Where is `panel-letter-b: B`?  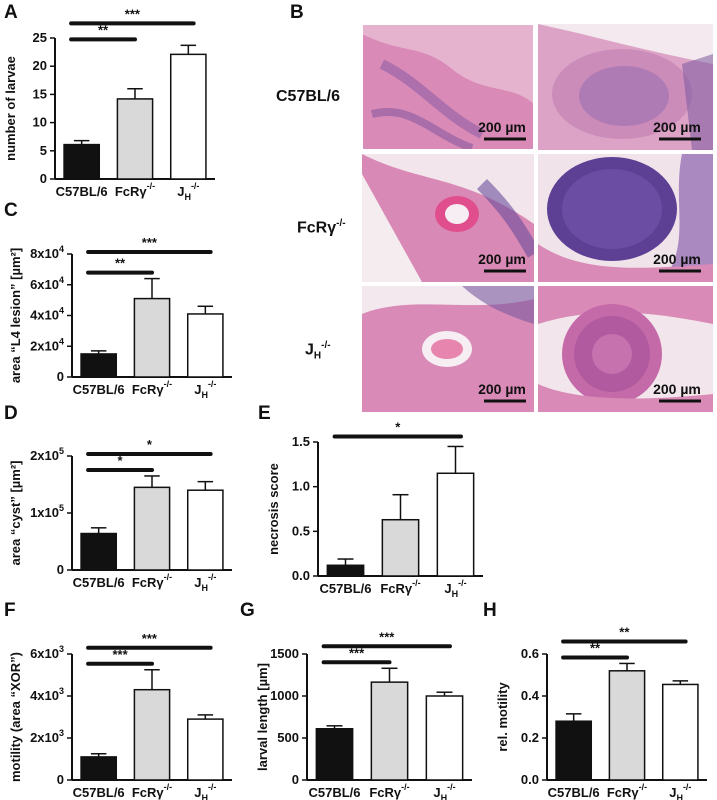
panel-letter-b: B is located at coordinates (297, 12).